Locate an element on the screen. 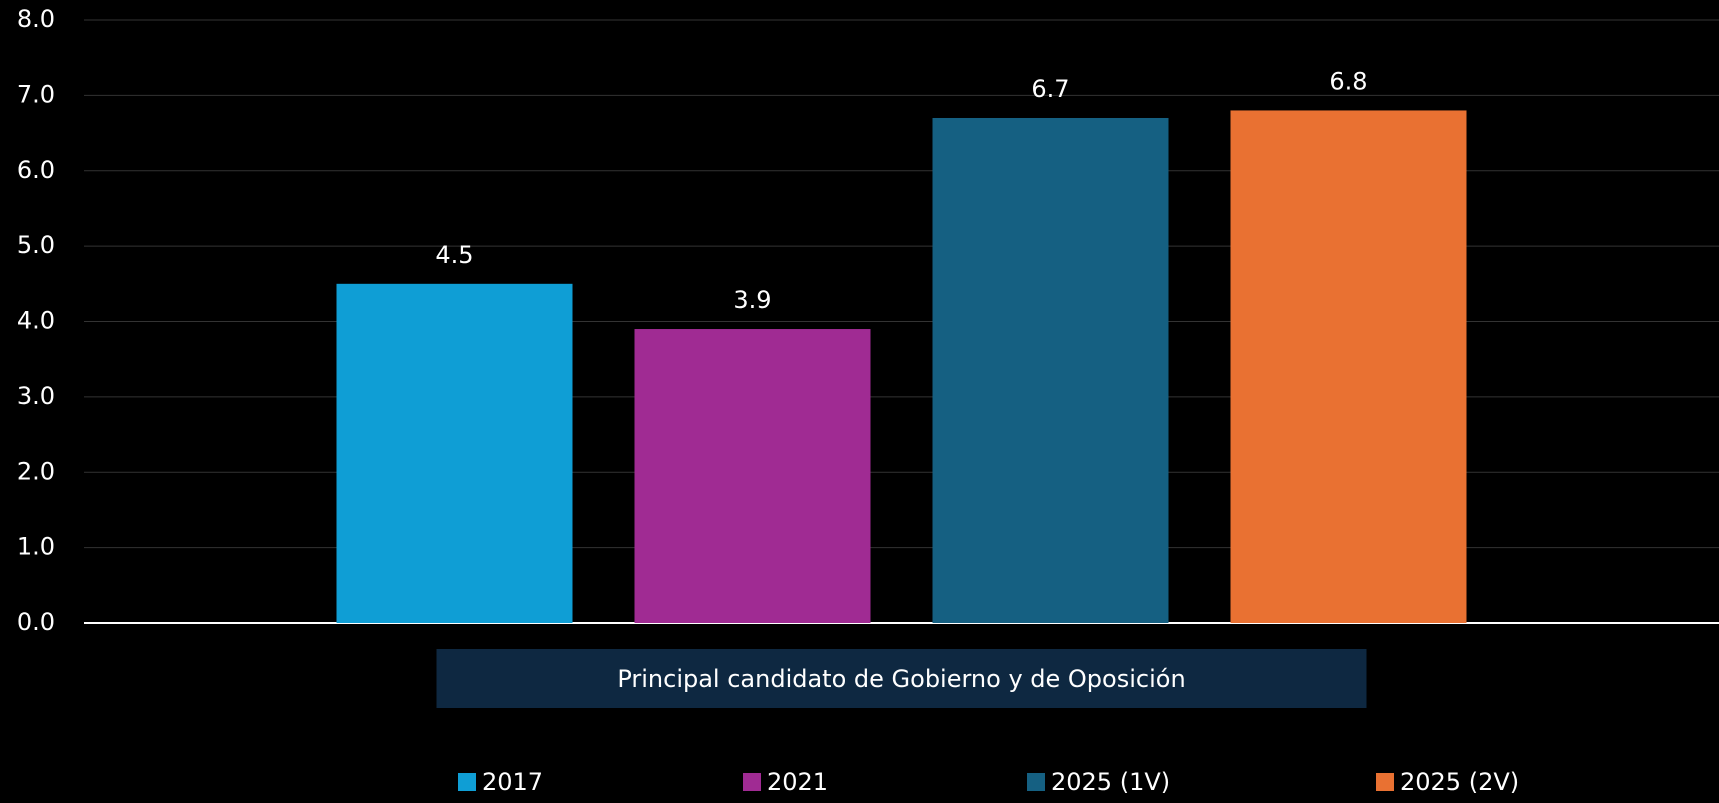 The height and width of the screenshot is (803, 1719). data-label: 3.9 is located at coordinates (752, 300).